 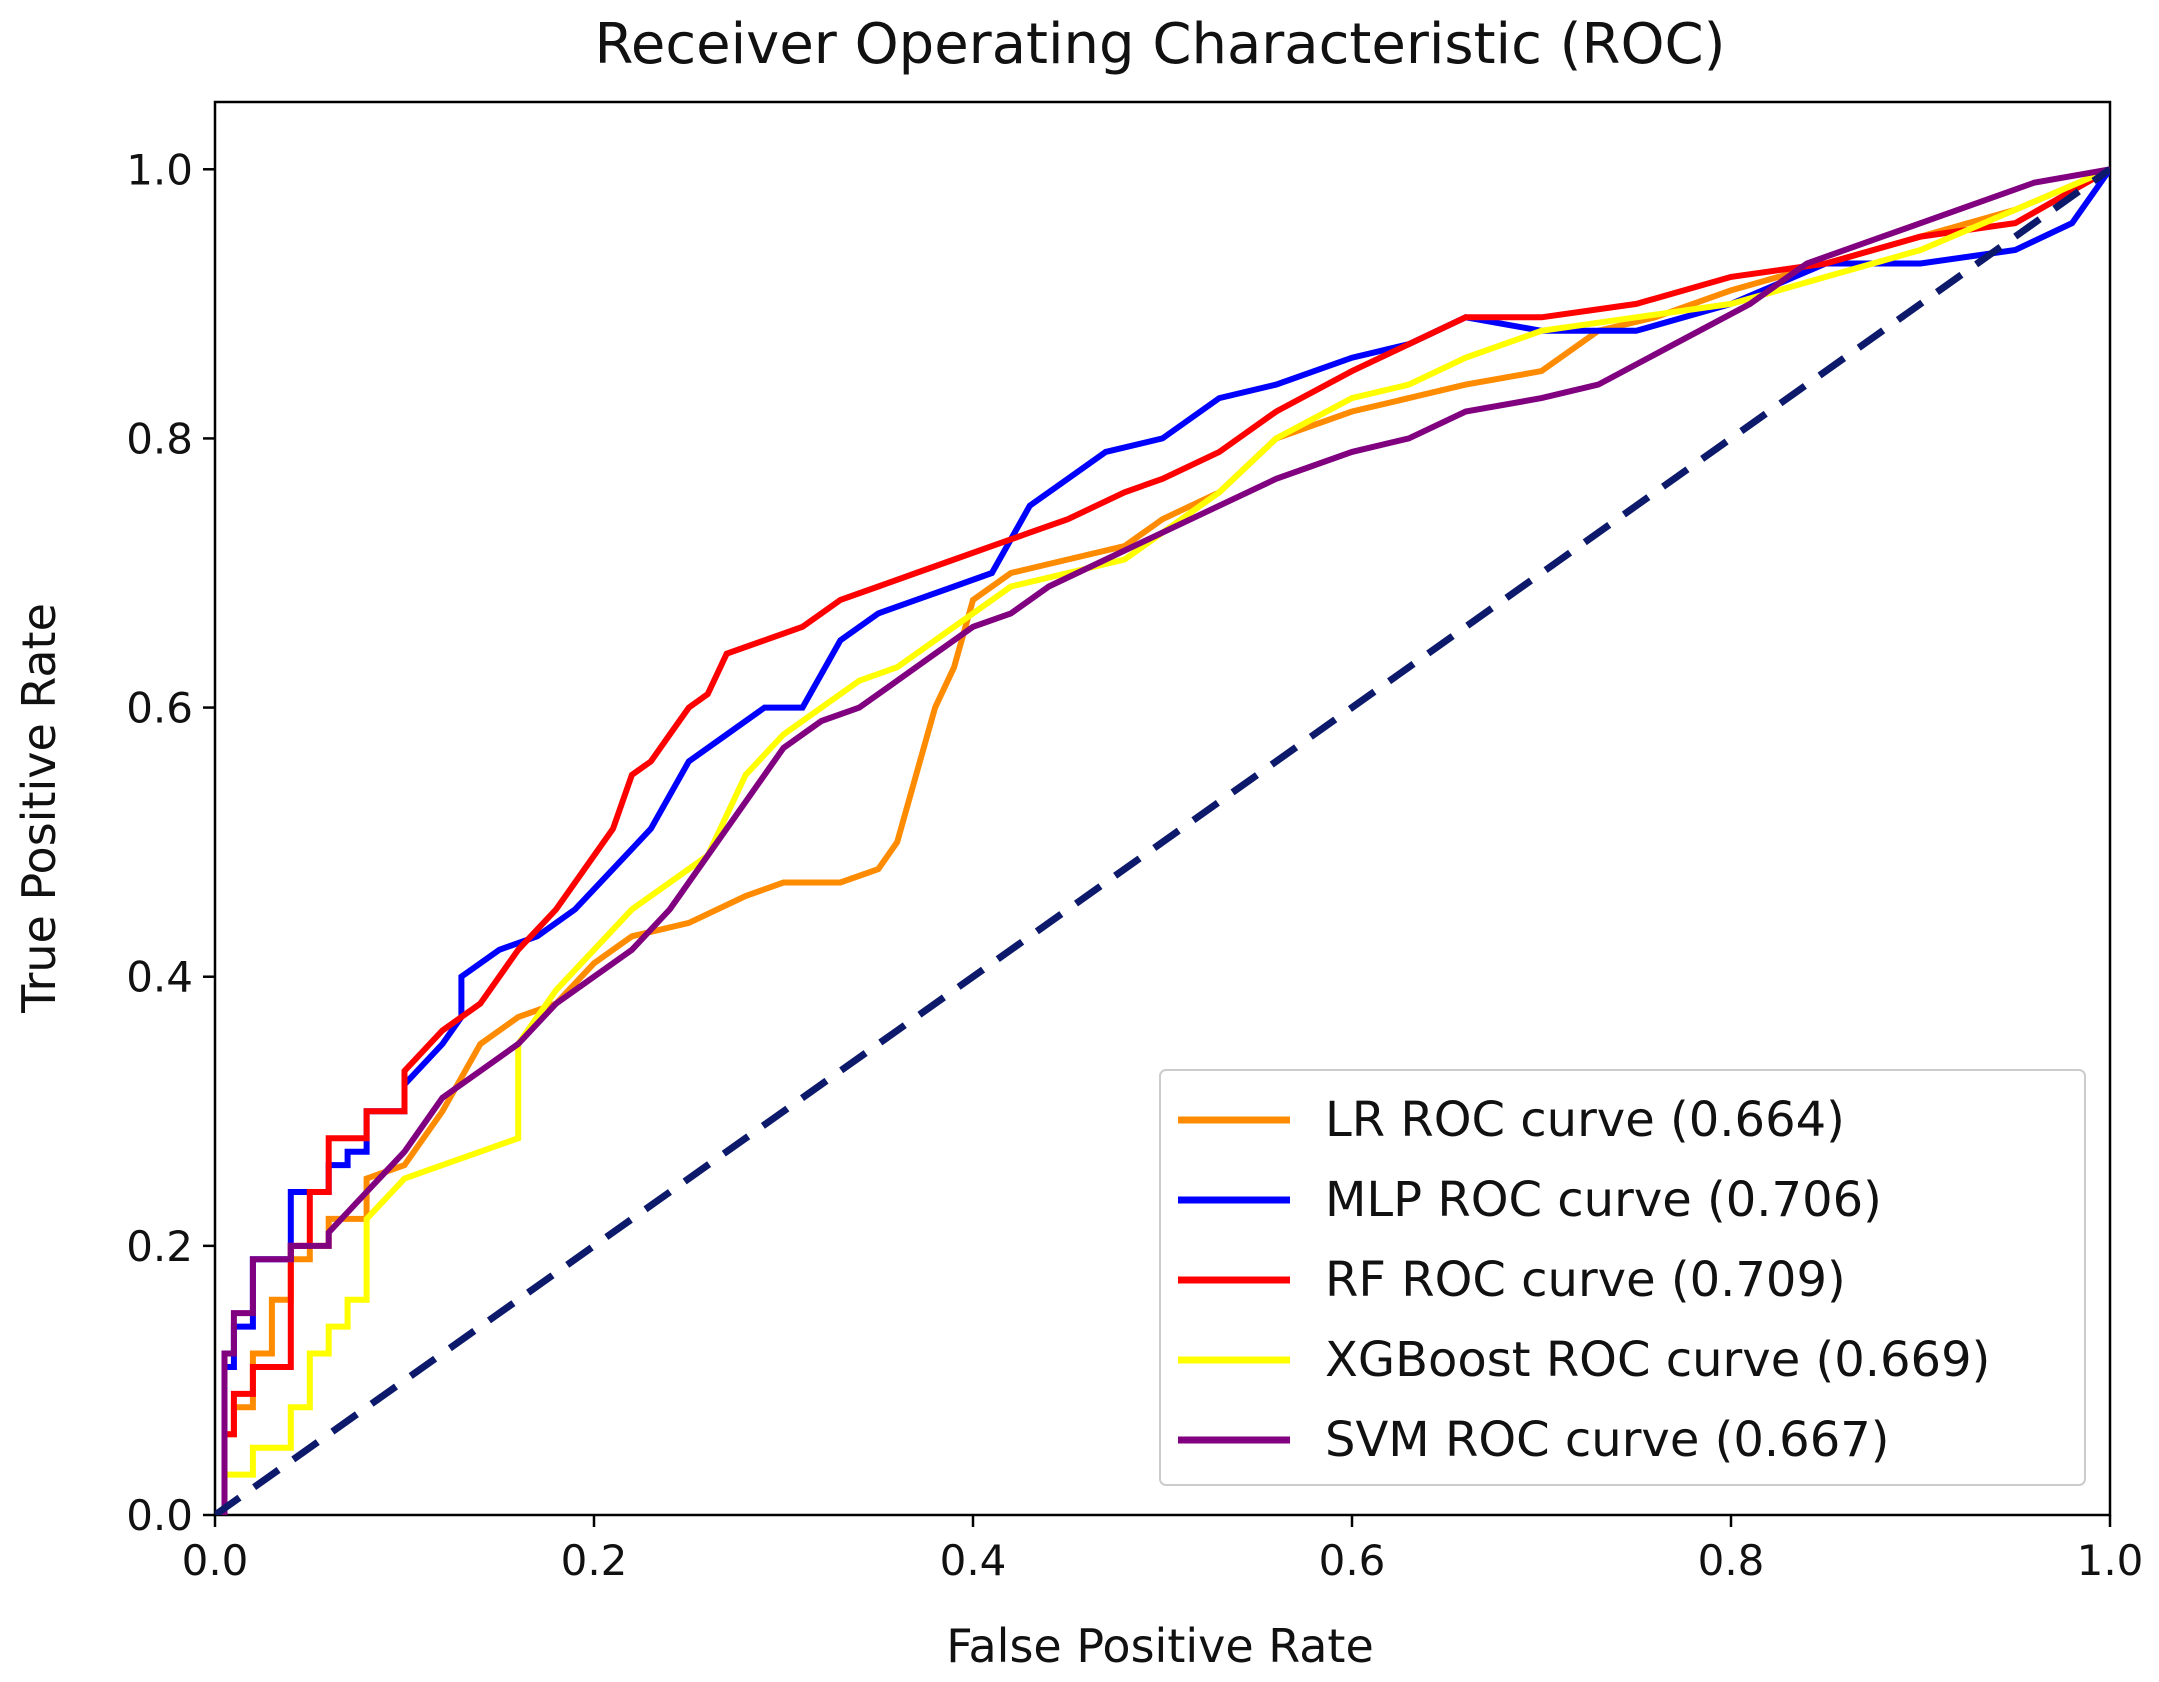 What do you see at coordinates (1160, 44) in the screenshot?
I see `chart-title: Receiver Operating Characteristic (ROC)` at bounding box center [1160, 44].